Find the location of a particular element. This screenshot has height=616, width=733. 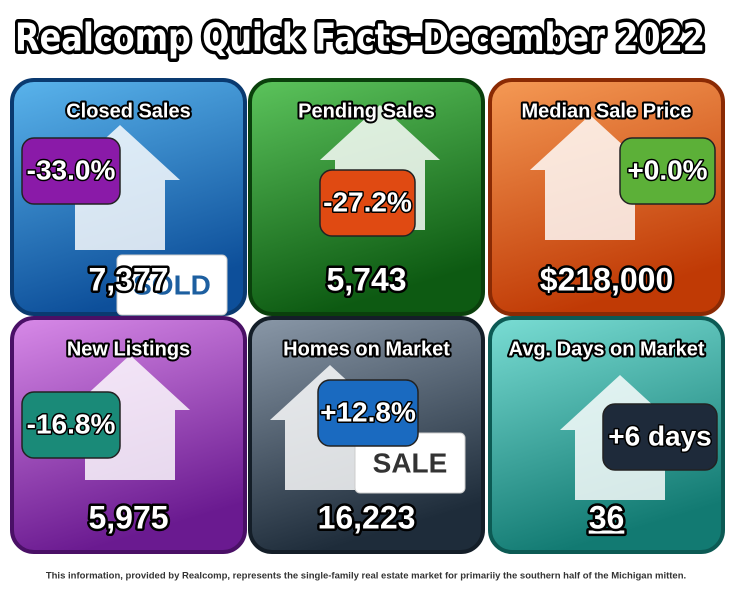

sign-text: SALE is located at coordinates (410, 462).